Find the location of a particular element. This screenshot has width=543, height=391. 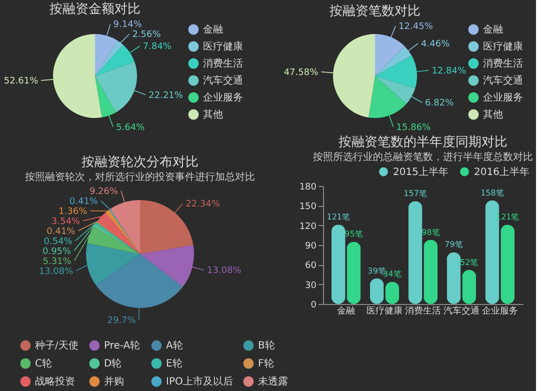

data-label: 0.95% is located at coordinates (57, 251).